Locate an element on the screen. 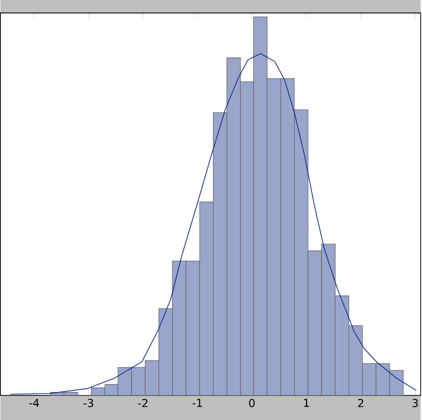 This screenshot has height=420, width=422. x-tick-label: 0 is located at coordinates (252, 403).